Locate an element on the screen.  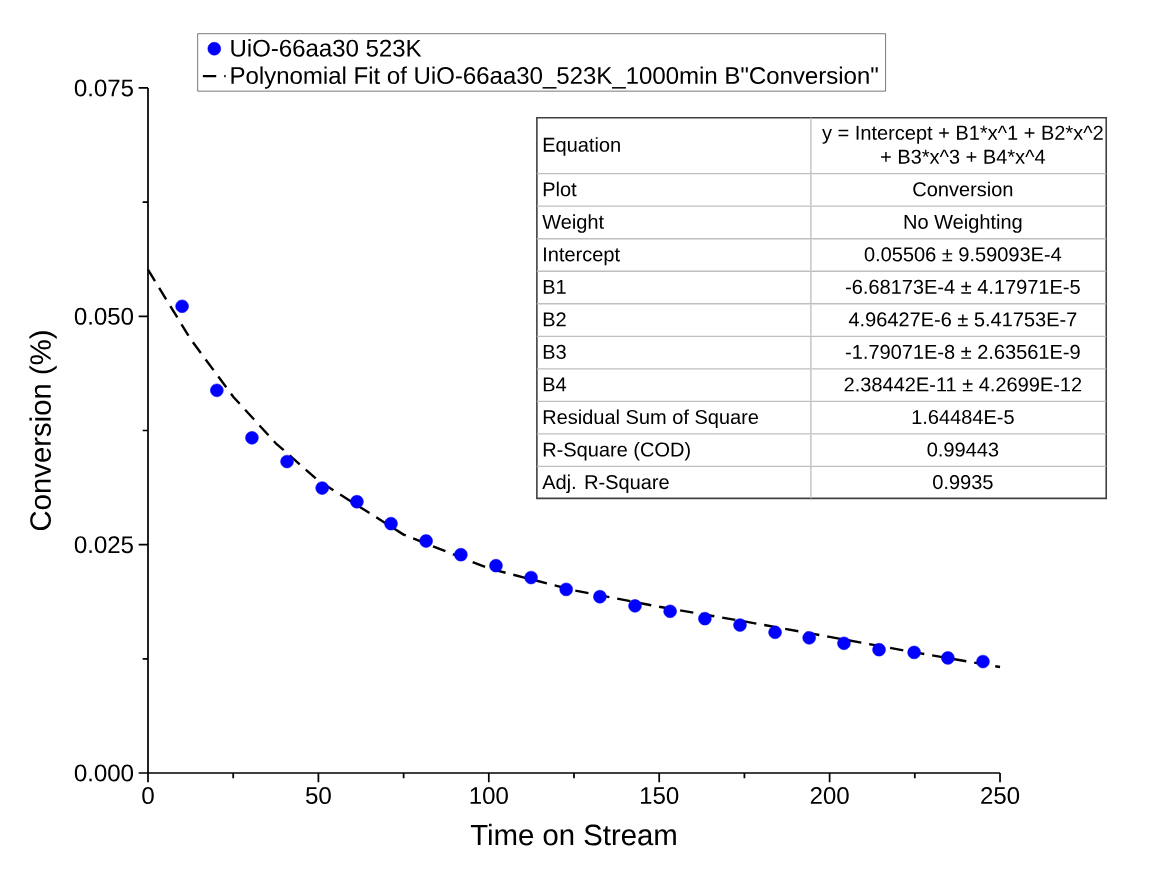
annotation: 4.96427E-6 ± 5.41753E-7 is located at coordinates (962, 319).